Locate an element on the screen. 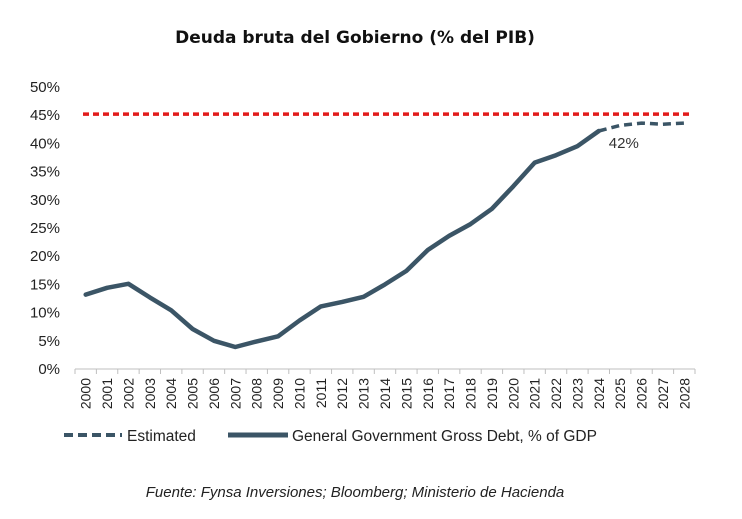 The image size is (742, 519). y-tick-label: 40% is located at coordinates (45, 143).